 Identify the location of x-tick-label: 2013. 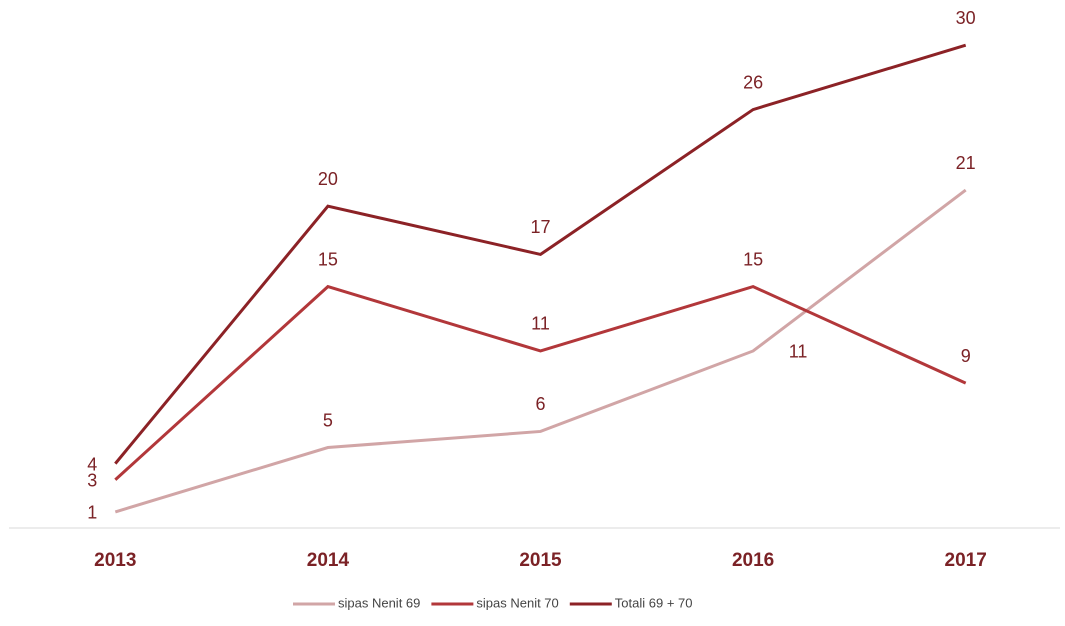
(115, 560).